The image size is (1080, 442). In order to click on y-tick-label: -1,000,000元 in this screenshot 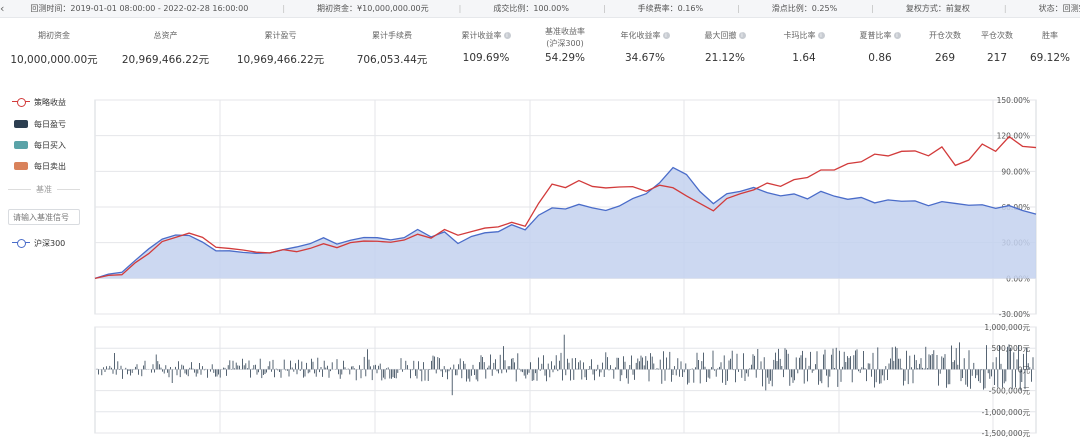, I will do `click(1006, 412)`.